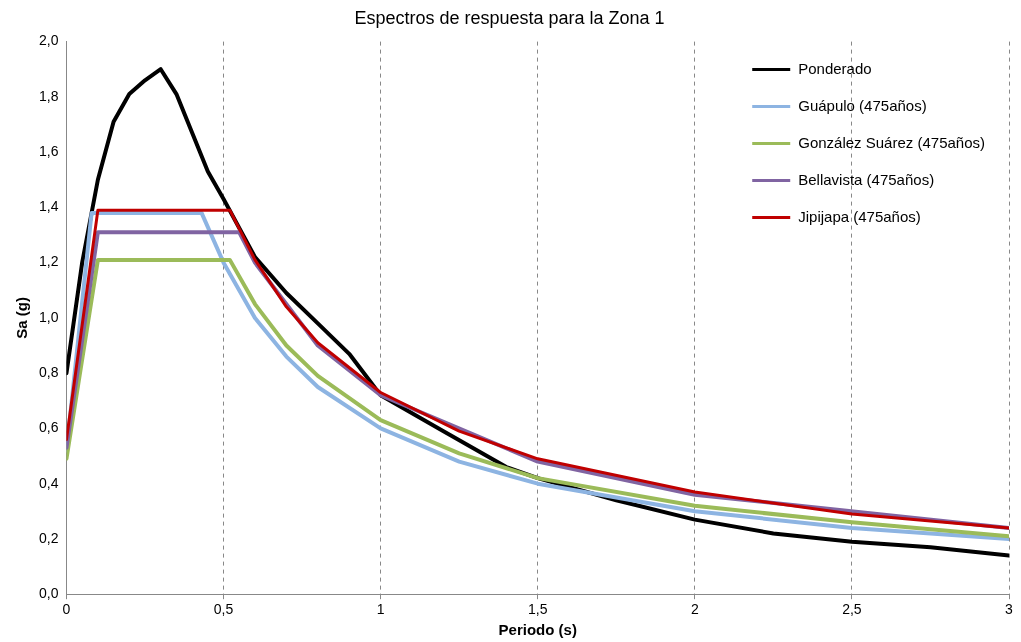 Image resolution: width=1021 pixels, height=642 pixels. Describe the element at coordinates (48, 372) in the screenshot. I see `y-tick-label: 0,8` at that location.